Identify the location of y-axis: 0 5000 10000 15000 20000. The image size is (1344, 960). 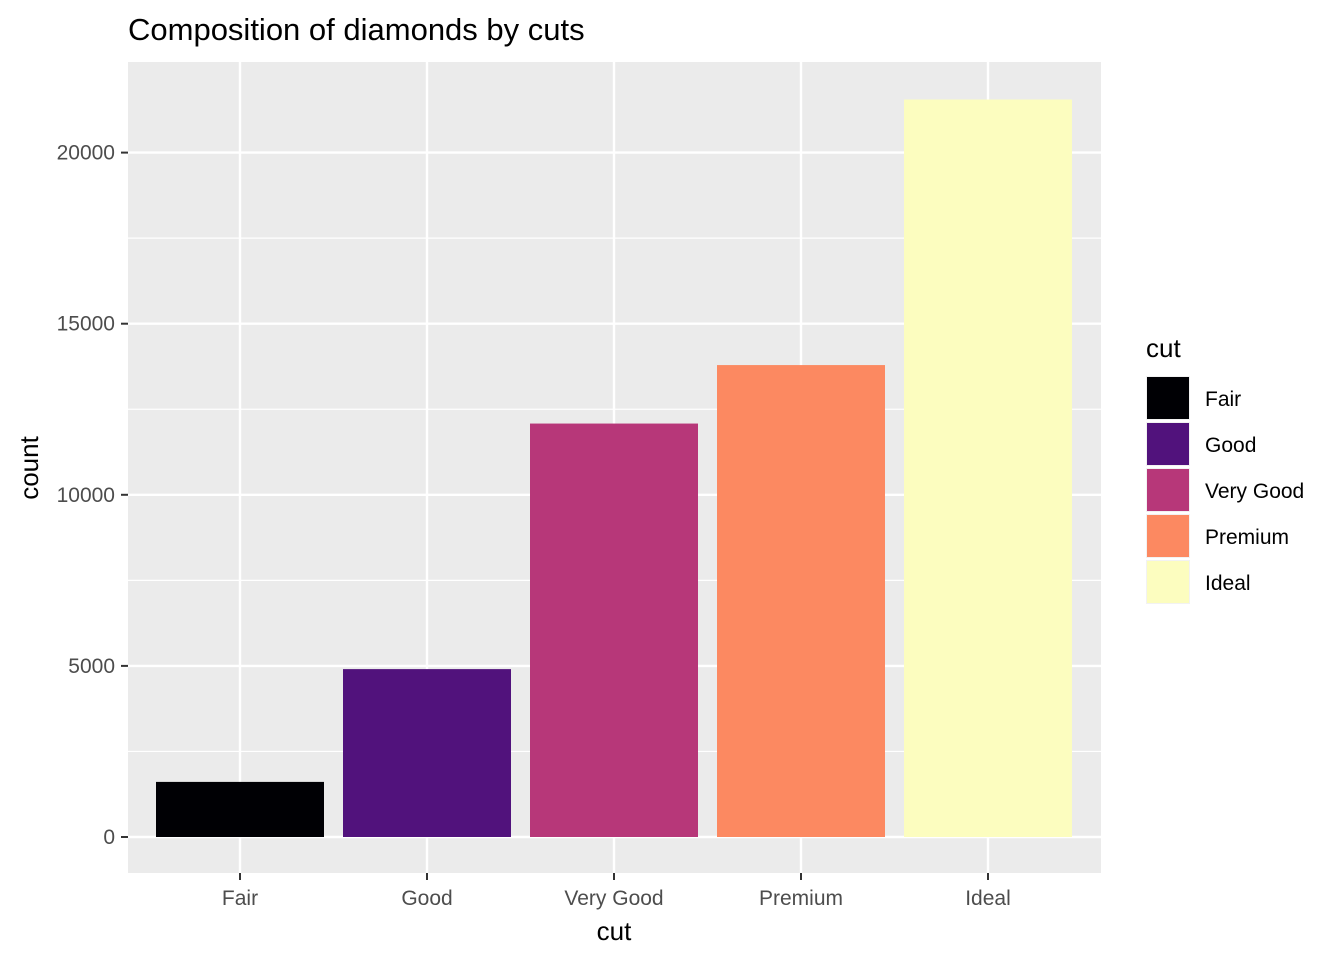
(92, 495).